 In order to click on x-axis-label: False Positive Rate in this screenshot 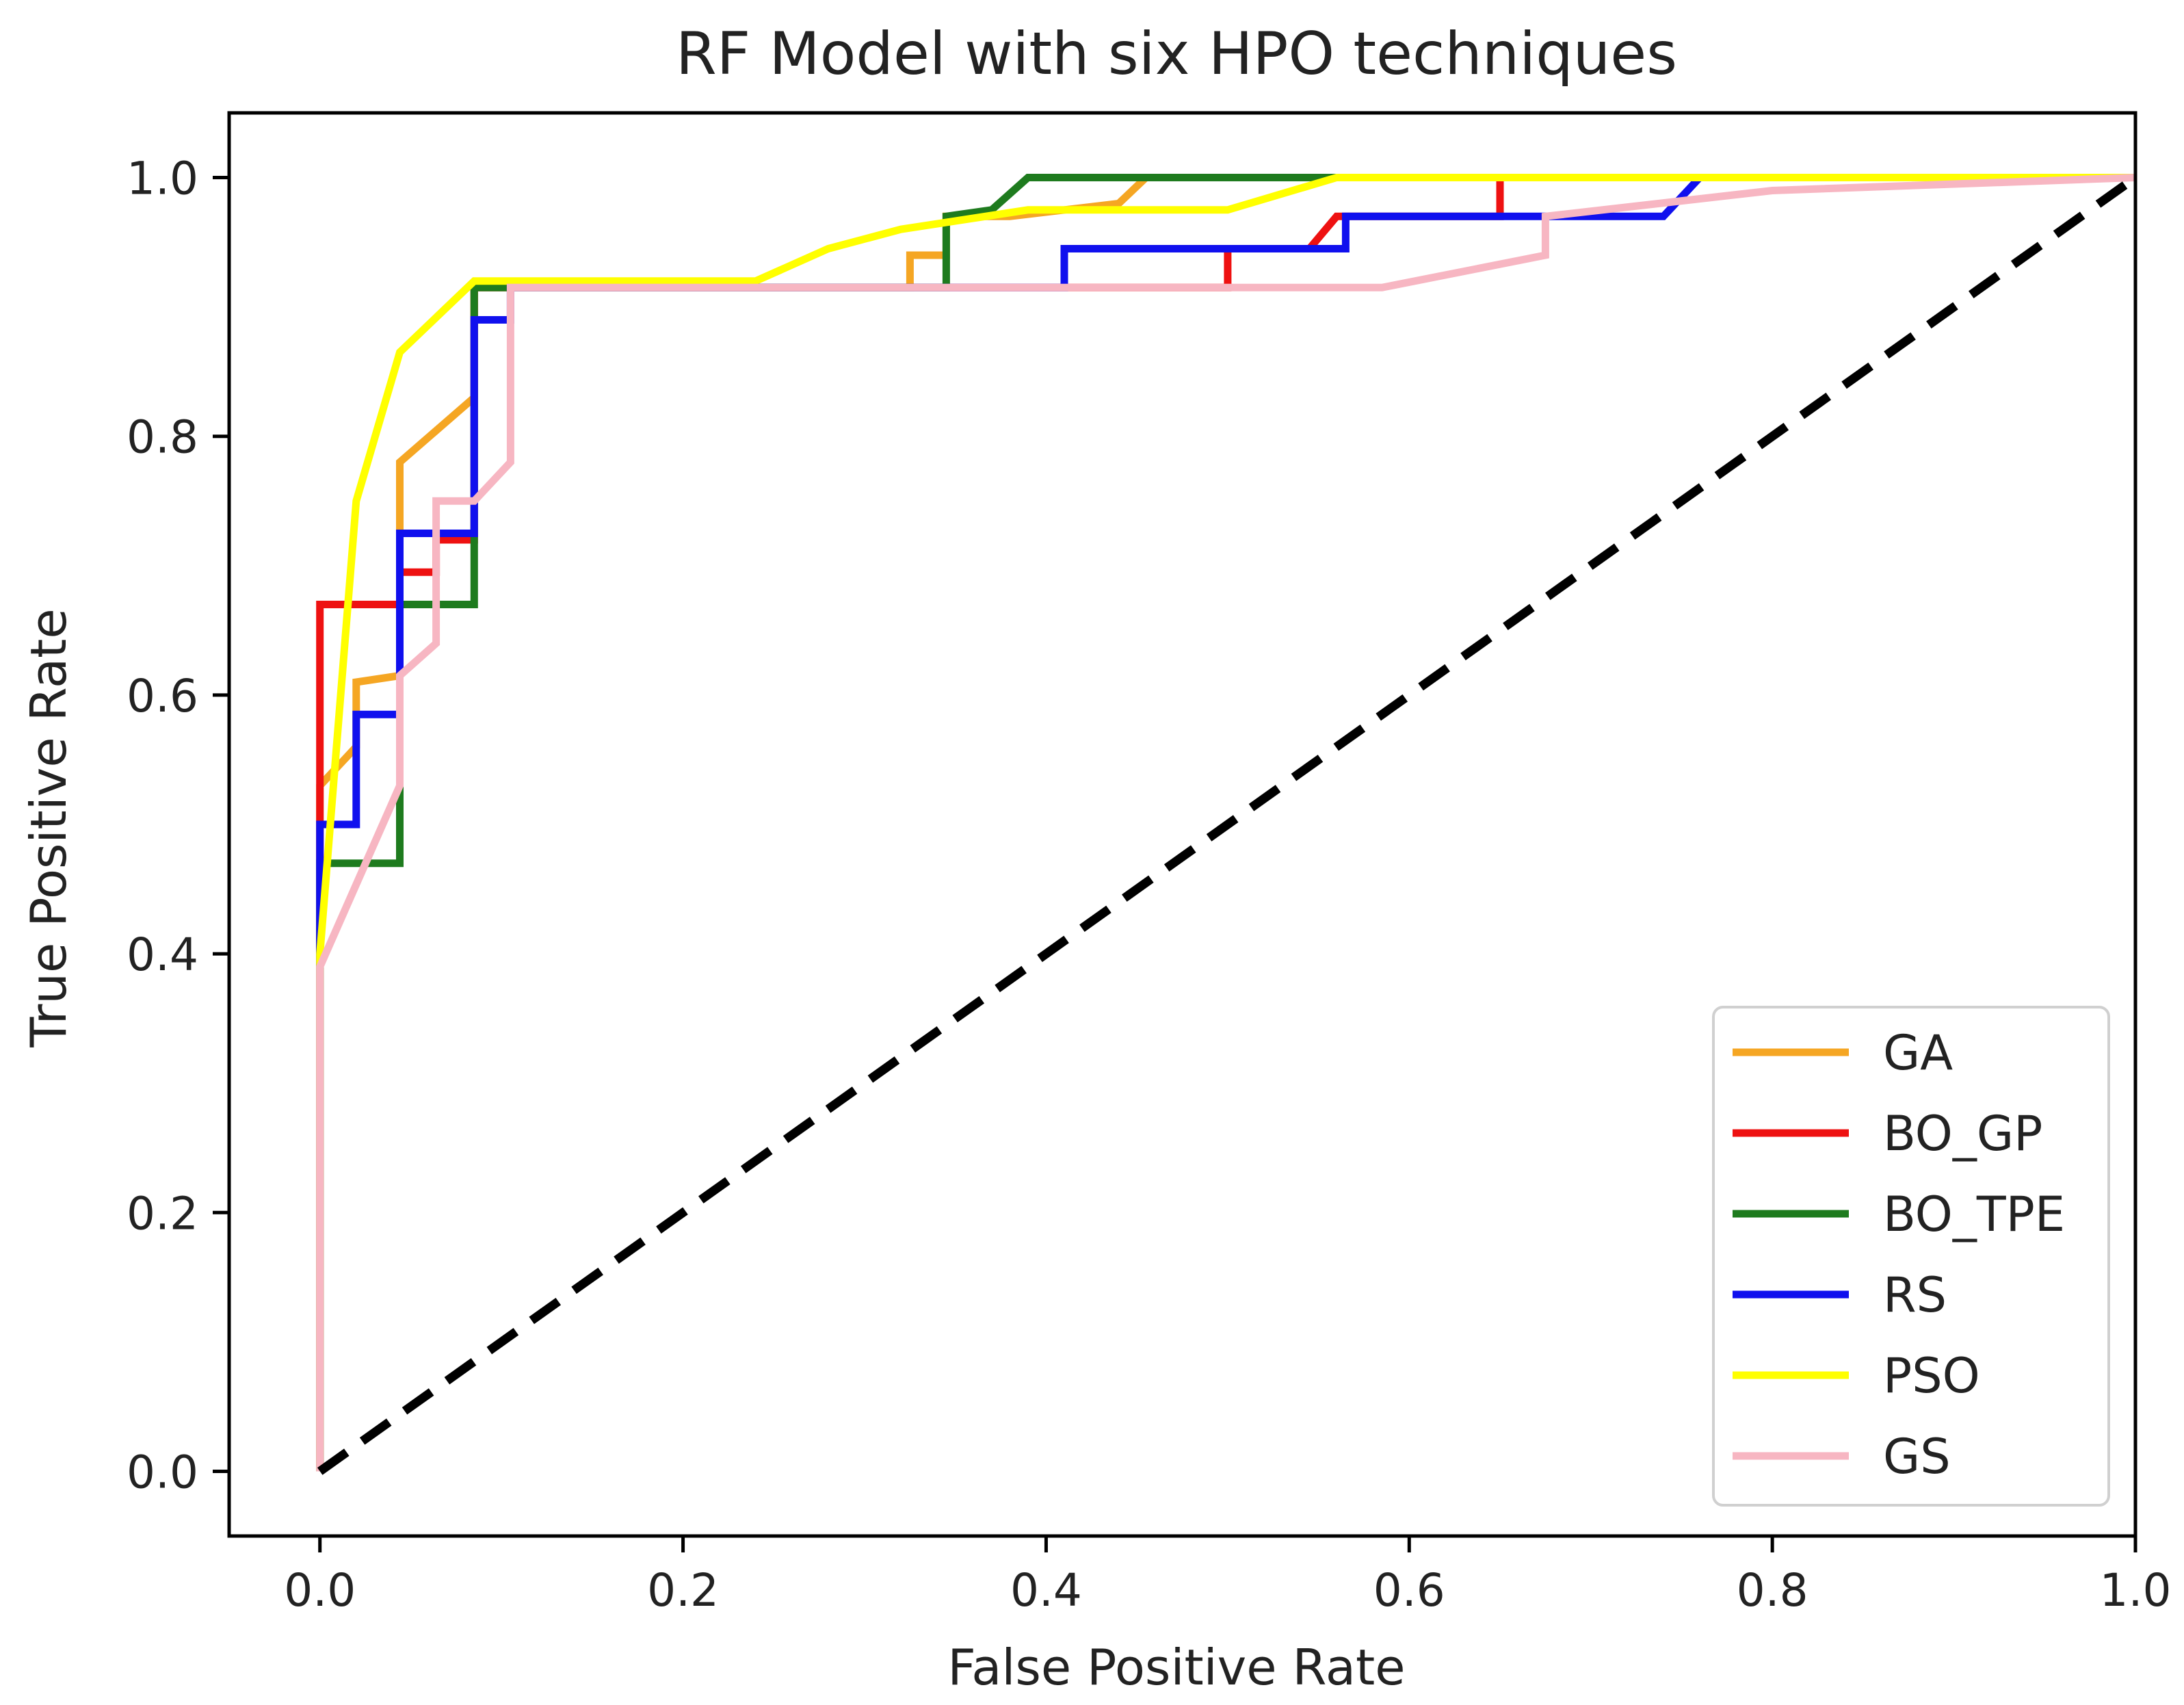, I will do `click(1176, 1668)`.